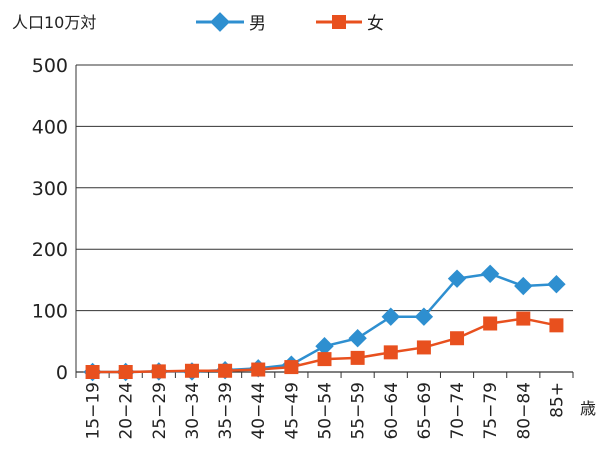 This screenshot has height=473, width=600. Describe the element at coordinates (50, 189) in the screenshot. I see `y-tick-label: 300` at that location.